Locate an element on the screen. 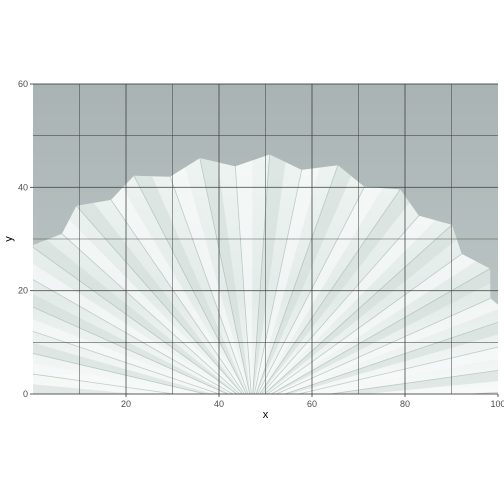 Image resolution: width=504 pixels, height=504 pixels. x-axis-ticks: 20 40 60 80 100 is located at coordinates (312, 401).